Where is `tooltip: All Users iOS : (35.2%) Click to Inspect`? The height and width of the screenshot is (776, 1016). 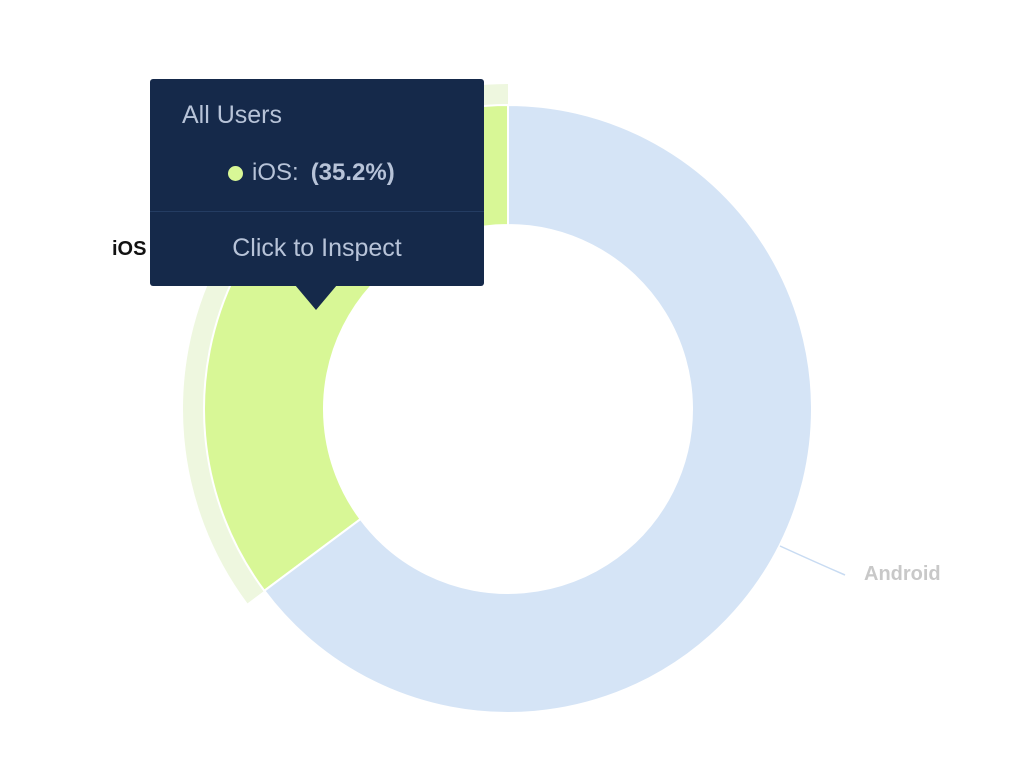
tooltip: All Users iOS : (35.2%) Click to Inspect is located at coordinates (317, 182).